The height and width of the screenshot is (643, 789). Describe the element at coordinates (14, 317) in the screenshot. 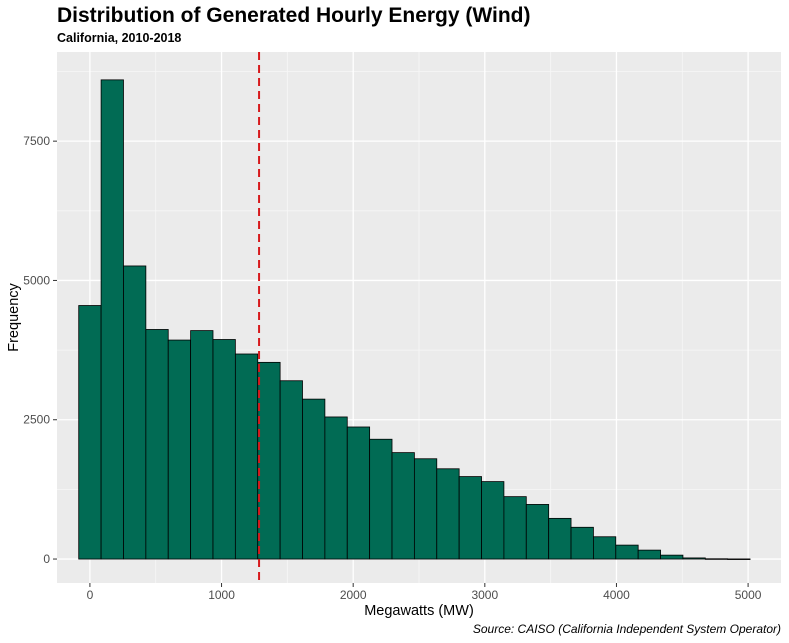

I see `y-axis-title: Frequency` at that location.